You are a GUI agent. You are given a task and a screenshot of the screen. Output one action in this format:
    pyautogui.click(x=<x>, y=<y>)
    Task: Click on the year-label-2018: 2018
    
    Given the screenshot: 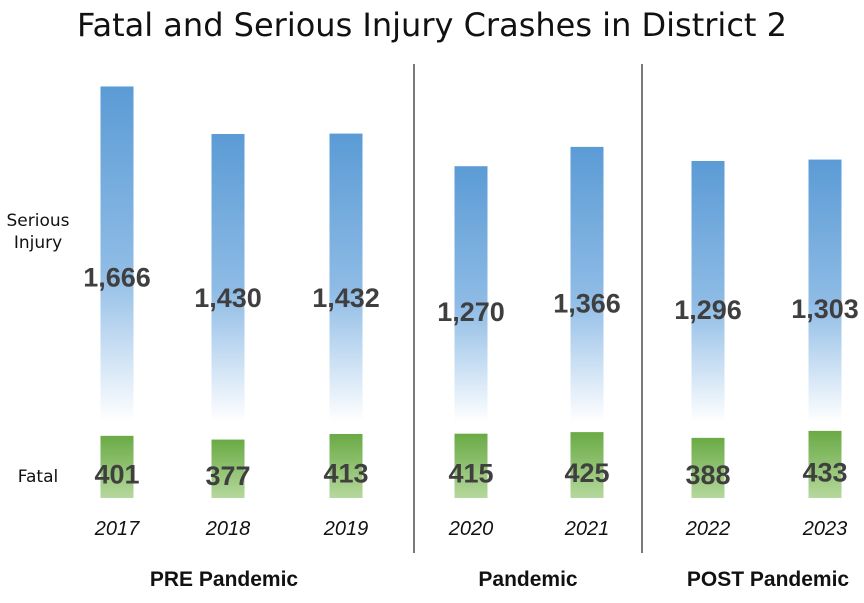 What is the action you would take?
    pyautogui.click(x=228, y=529)
    